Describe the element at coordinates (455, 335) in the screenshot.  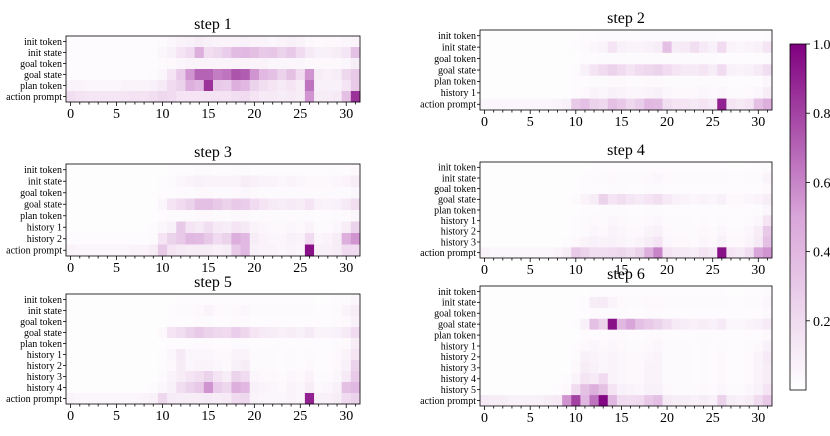
I see `y-tick-label: plan token` at that location.